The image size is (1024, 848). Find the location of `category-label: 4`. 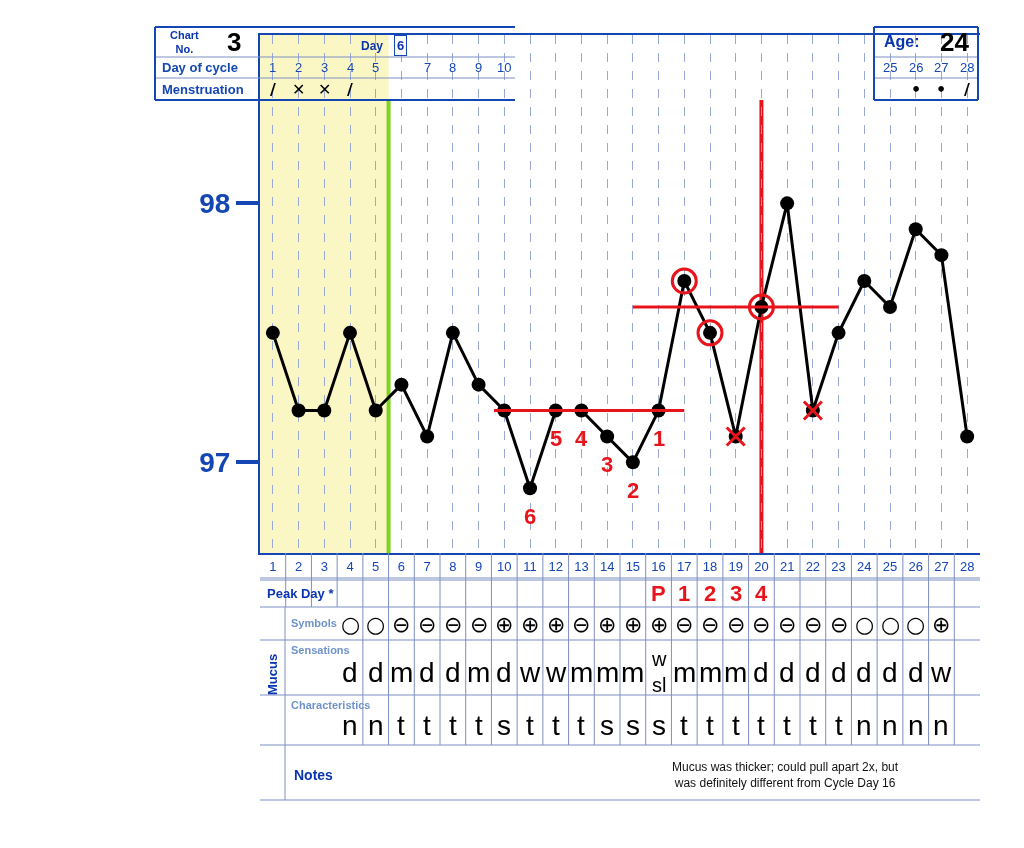

category-label: 4 is located at coordinates (761, 593).